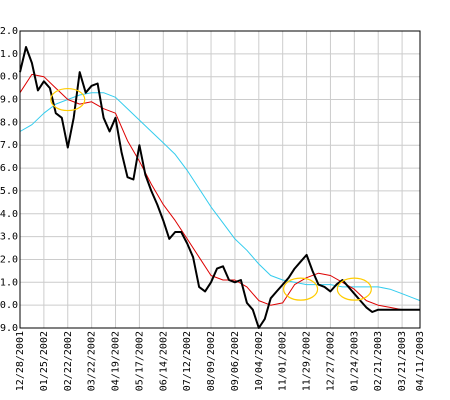  I want to click on x-tick-label: 12/27/2002, so click(330, 361).